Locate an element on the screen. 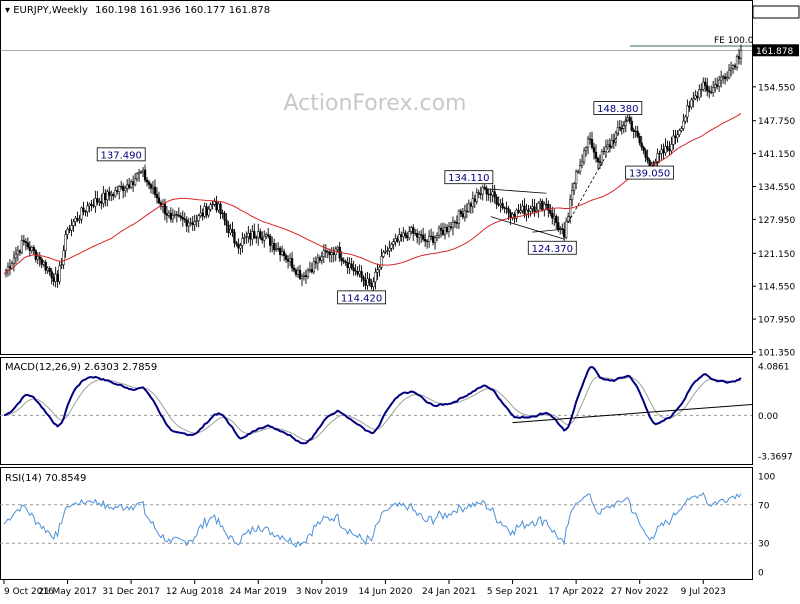  annotation-box is located at coordinates (618, 108).